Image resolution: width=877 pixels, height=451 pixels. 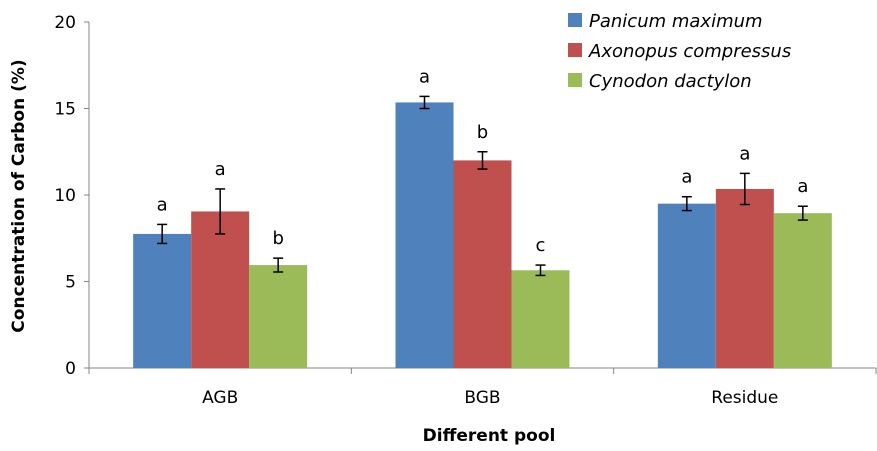 What do you see at coordinates (689, 51) in the screenshot?
I see `legend-entry: Axonopus compressus` at bounding box center [689, 51].